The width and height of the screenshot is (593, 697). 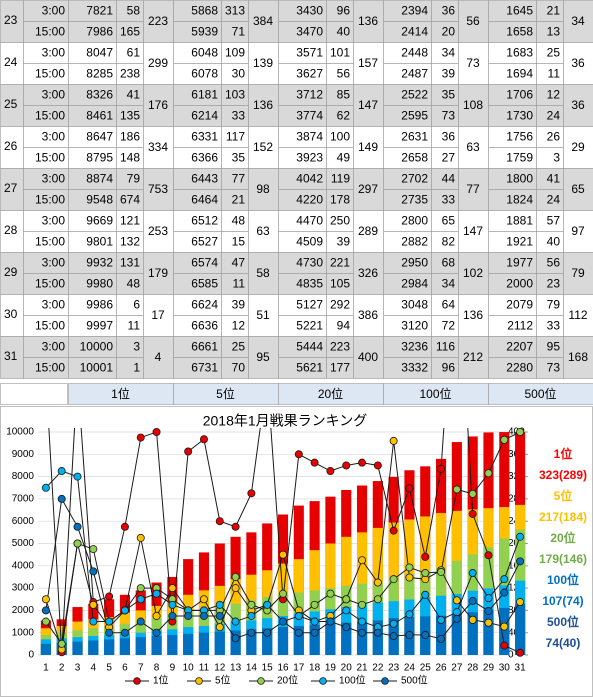 What do you see at coordinates (554, 53) in the screenshot?
I see `cell-value: 25` at bounding box center [554, 53].